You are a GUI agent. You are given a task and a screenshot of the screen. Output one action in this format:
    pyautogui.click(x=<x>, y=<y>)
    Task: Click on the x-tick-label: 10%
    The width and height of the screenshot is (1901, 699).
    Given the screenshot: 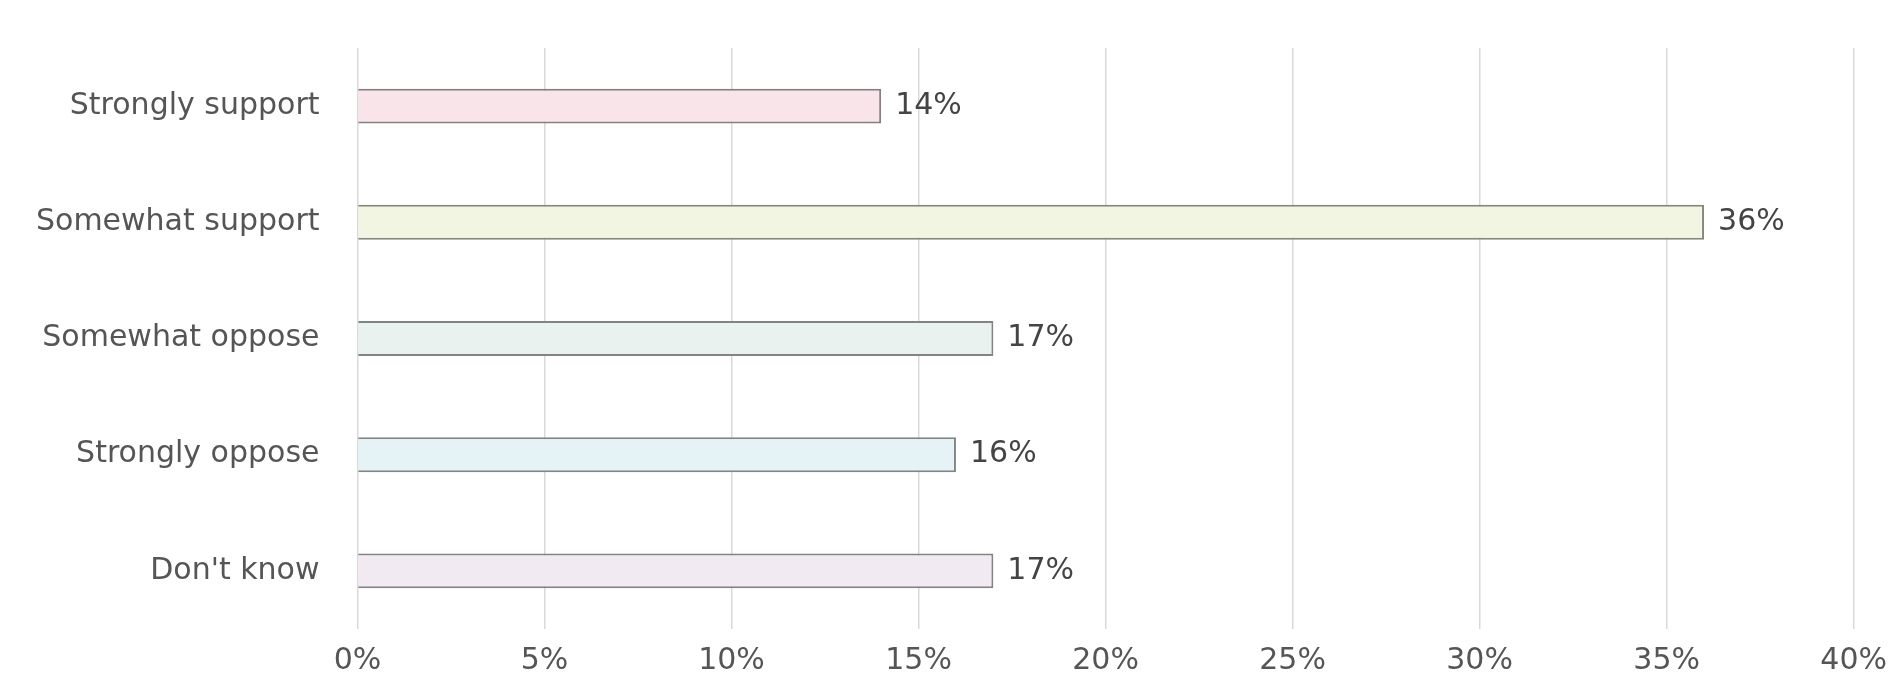 What is the action you would take?
    pyautogui.click(x=731, y=658)
    